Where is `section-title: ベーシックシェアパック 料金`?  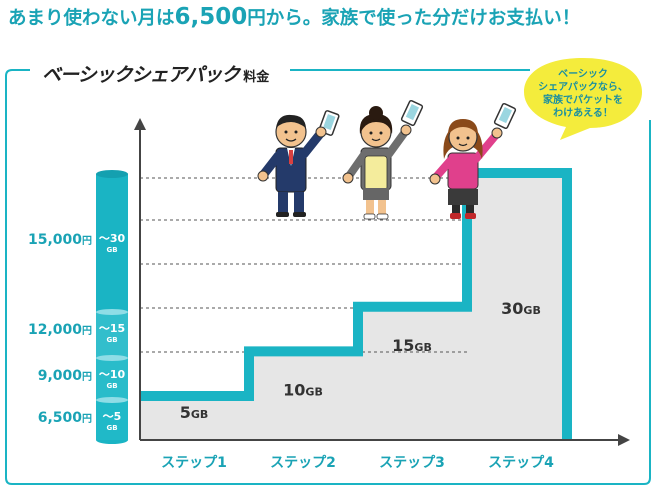
section-title: ベーシックシェアパック 料金 is located at coordinates (156, 73).